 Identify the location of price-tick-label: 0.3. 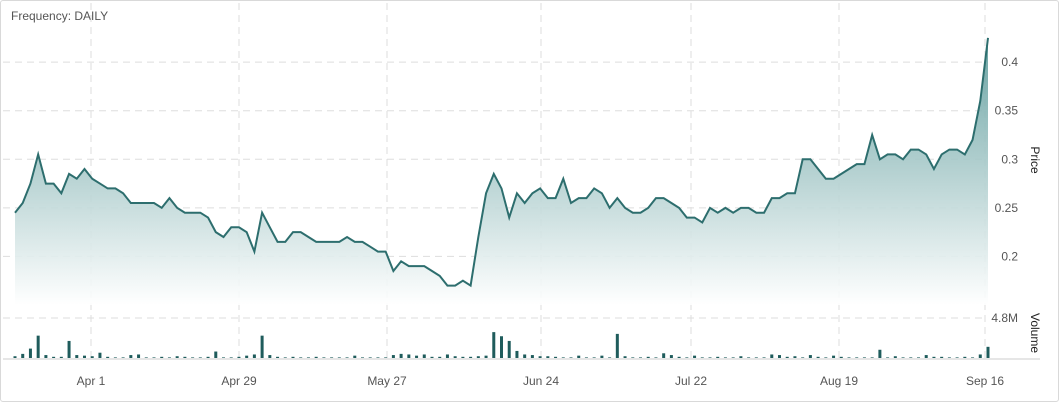
(1009, 159).